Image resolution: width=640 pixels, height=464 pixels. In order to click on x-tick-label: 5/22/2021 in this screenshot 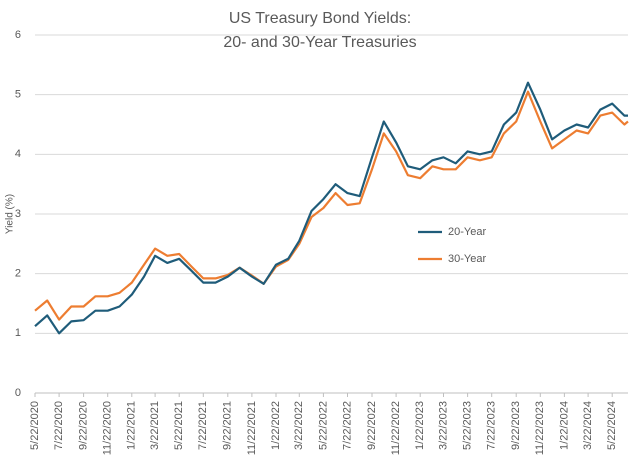, I will do `click(179, 425)`.